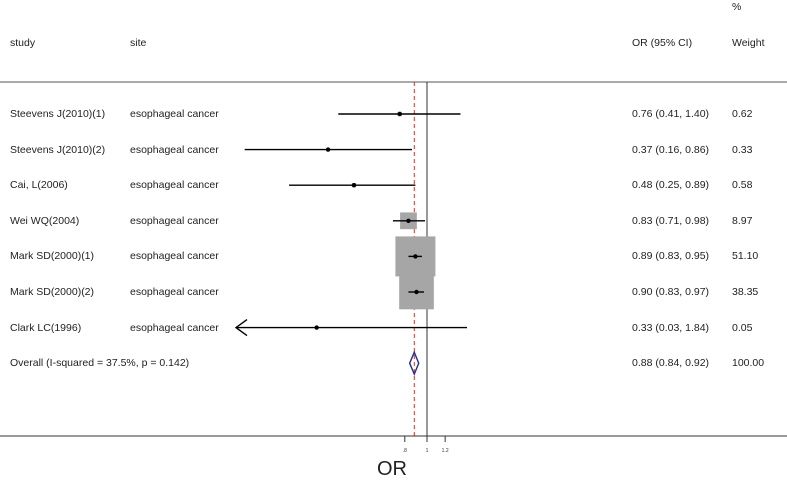  Describe the element at coordinates (445, 451) in the screenshot. I see `x-tick-label: 1.2` at that location.